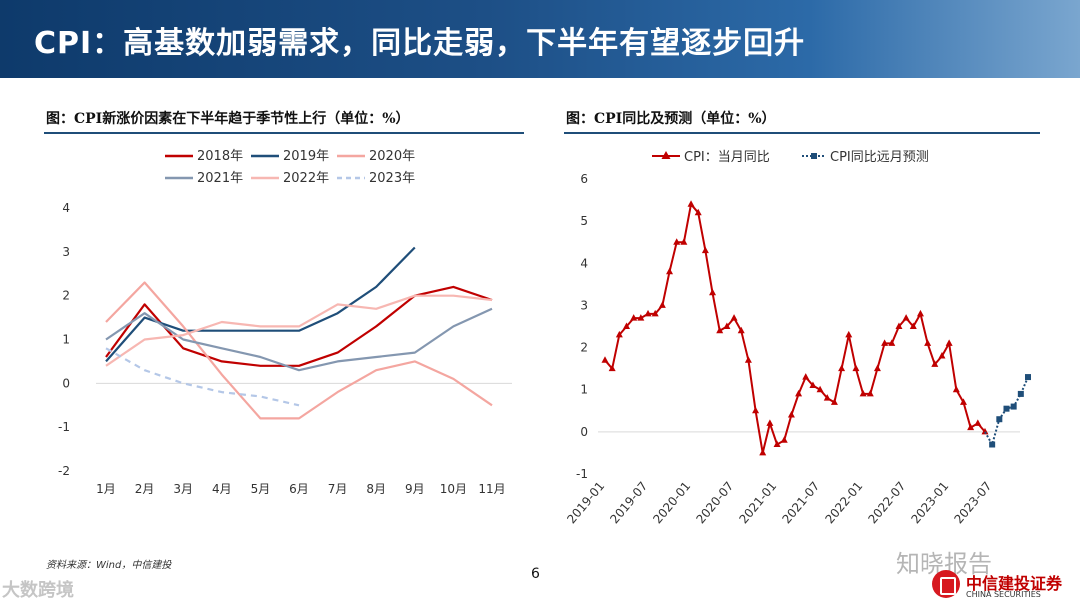 The image size is (1080, 608). What do you see at coordinates (66, 252) in the screenshot?
I see `left-y-tick-label: 3` at bounding box center [66, 252].